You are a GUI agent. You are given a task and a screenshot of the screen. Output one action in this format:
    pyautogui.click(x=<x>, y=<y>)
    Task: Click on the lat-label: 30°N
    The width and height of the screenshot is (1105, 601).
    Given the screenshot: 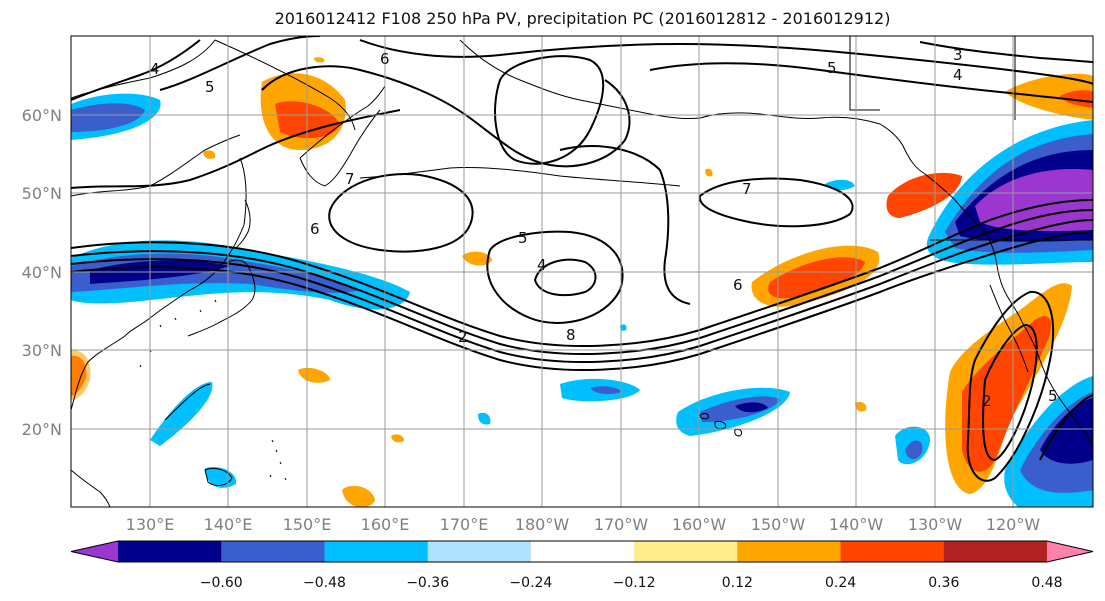 What is the action you would take?
    pyautogui.click(x=42, y=350)
    